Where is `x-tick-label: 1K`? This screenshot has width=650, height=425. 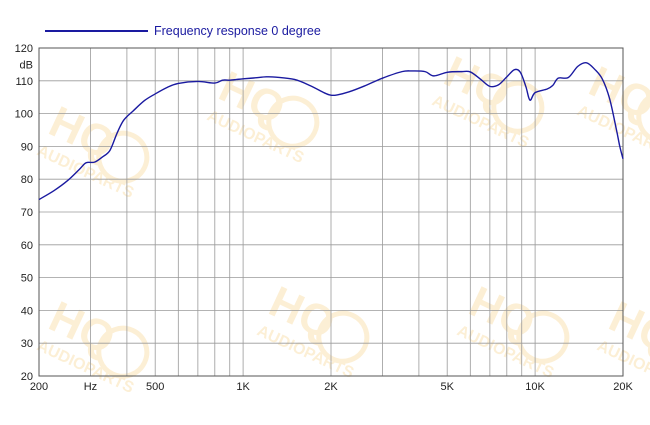 x-tick-label: 1K is located at coordinates (243, 387).